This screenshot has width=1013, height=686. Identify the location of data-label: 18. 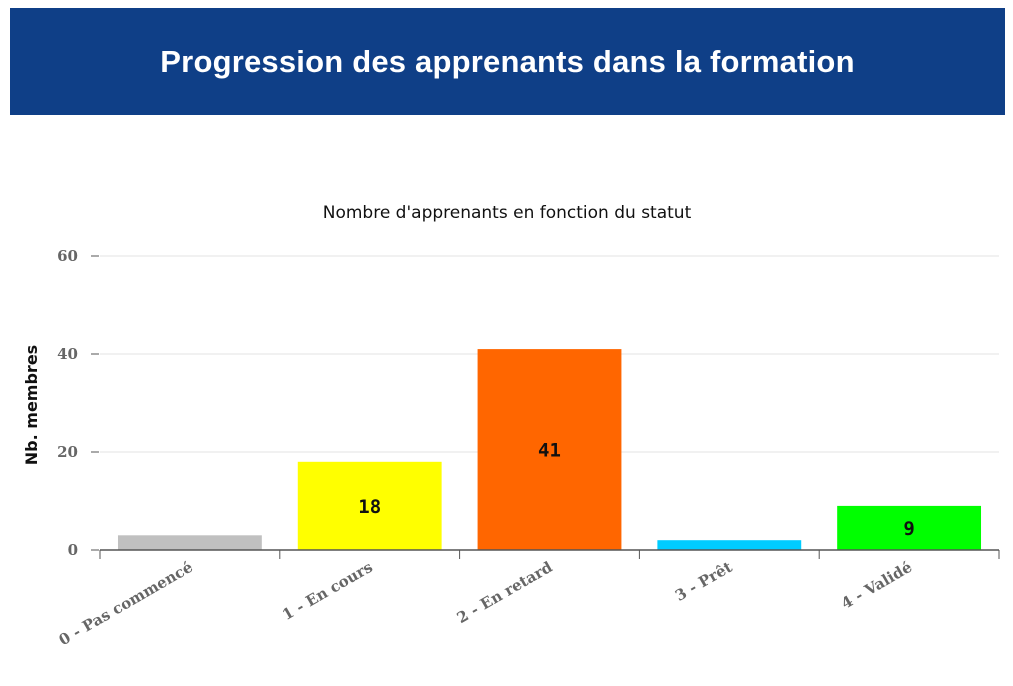
(369, 507).